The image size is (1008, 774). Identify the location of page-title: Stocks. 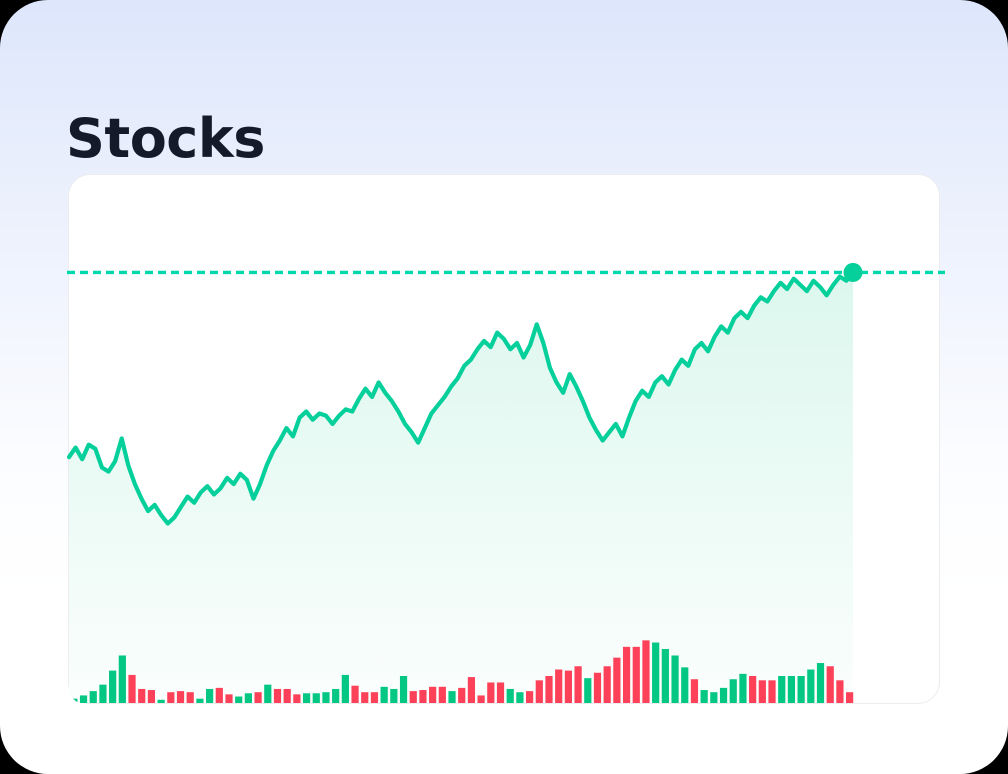
(165, 139).